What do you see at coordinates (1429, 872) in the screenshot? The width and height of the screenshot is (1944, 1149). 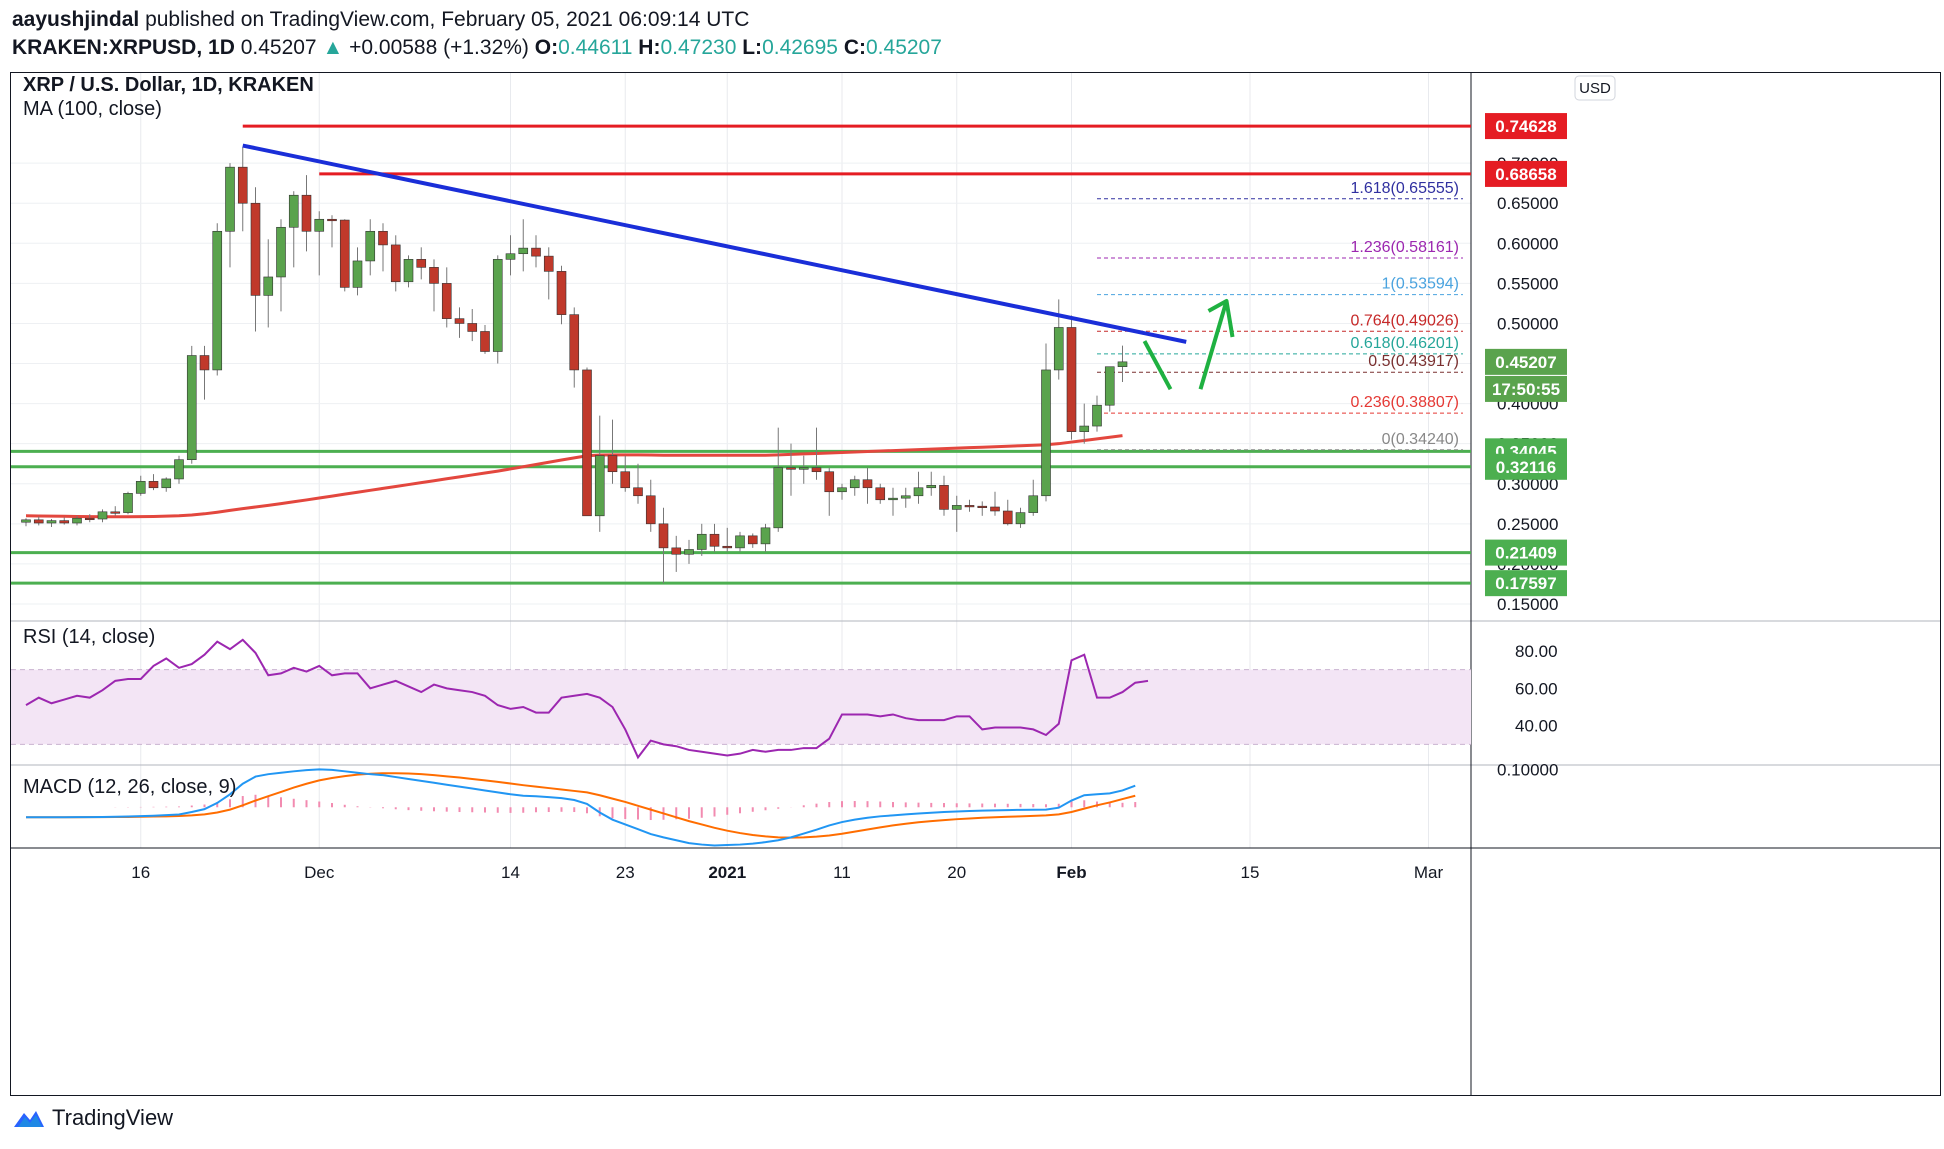 I see `time-tick-label: Mar` at bounding box center [1429, 872].